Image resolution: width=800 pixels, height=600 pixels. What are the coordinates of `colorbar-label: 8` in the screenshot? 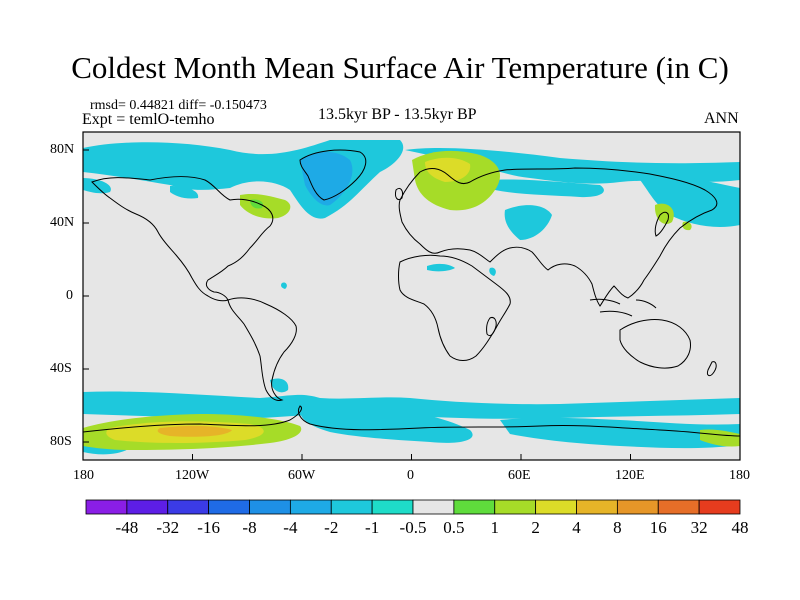 It's located at (617, 527).